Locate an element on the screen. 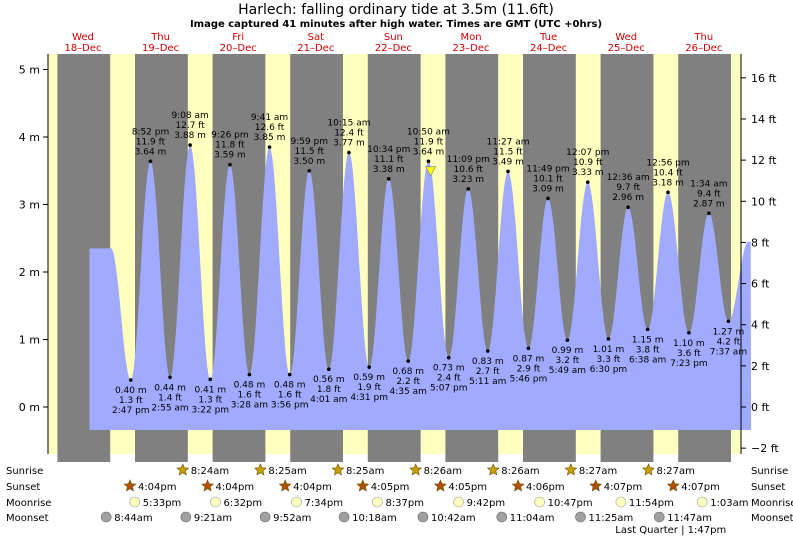 The height and width of the screenshot is (538, 793). low-tide-m: 0.44 m is located at coordinates (170, 388).